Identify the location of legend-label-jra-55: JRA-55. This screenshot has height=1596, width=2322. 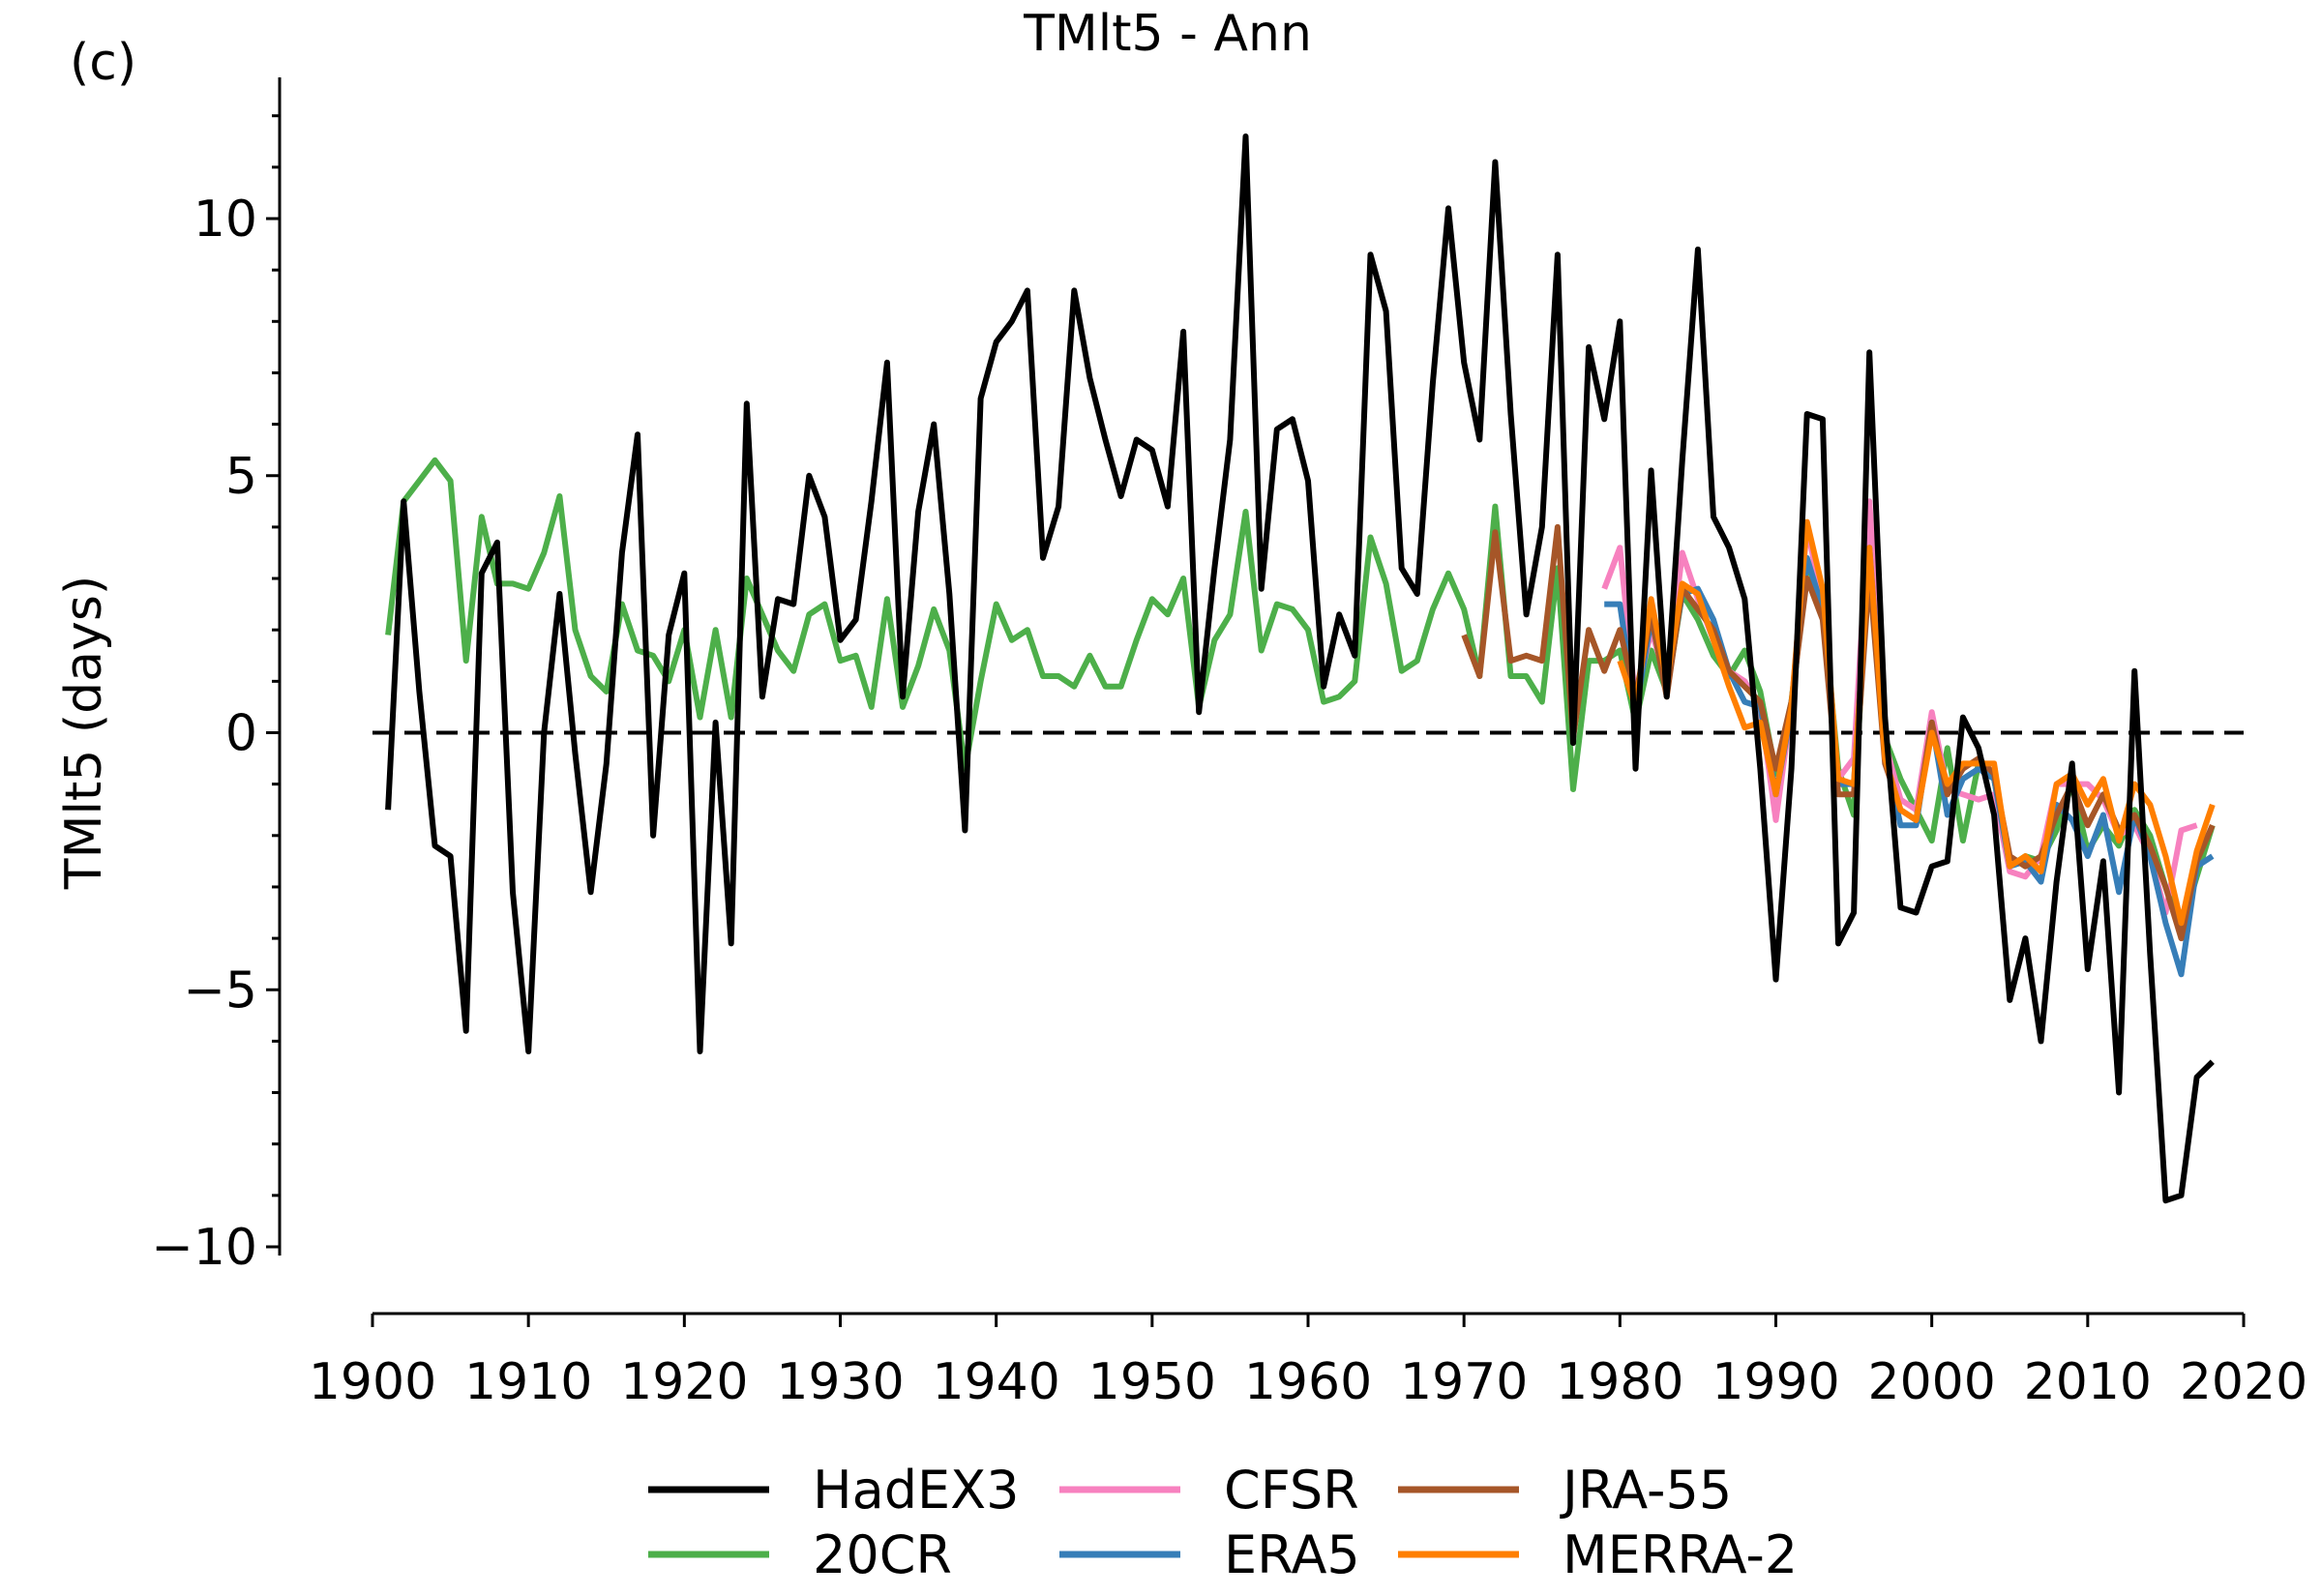
(1646, 1490).